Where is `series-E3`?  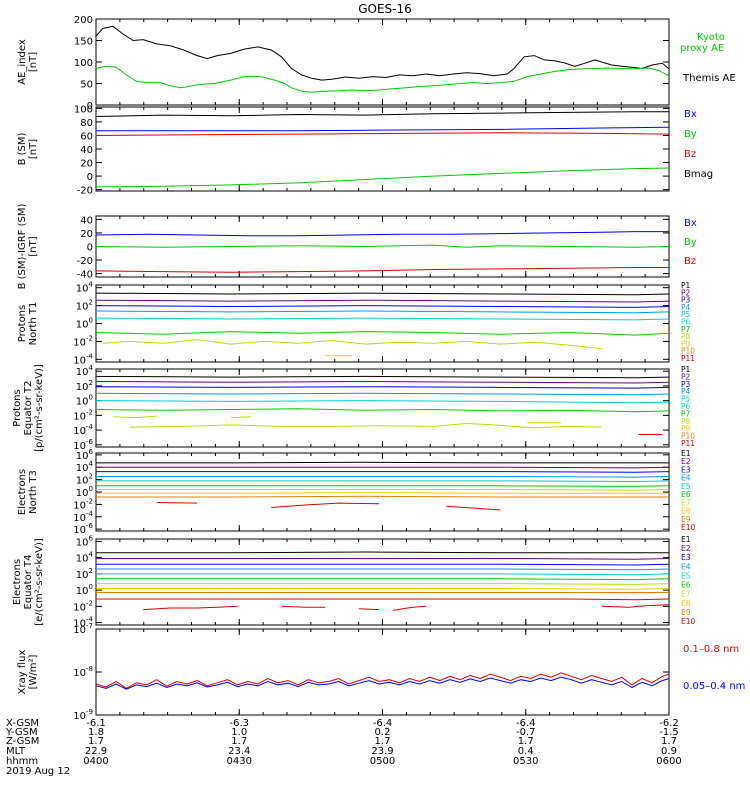 series-E3 is located at coordinates (383, 472).